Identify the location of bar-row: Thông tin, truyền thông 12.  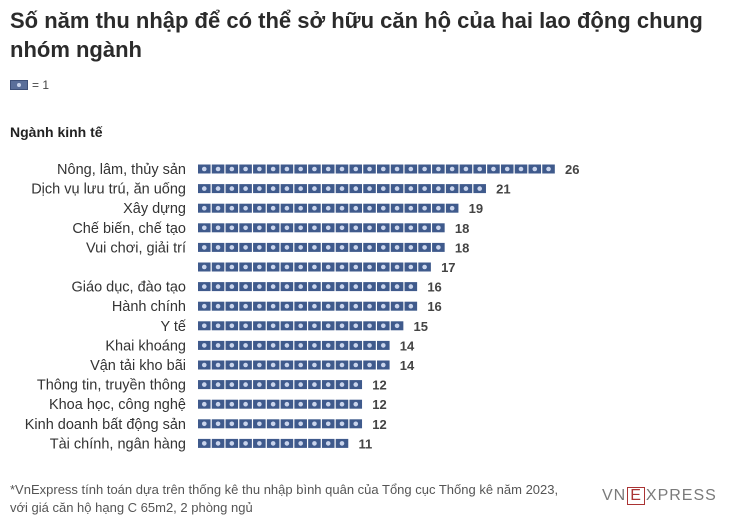
(212, 386).